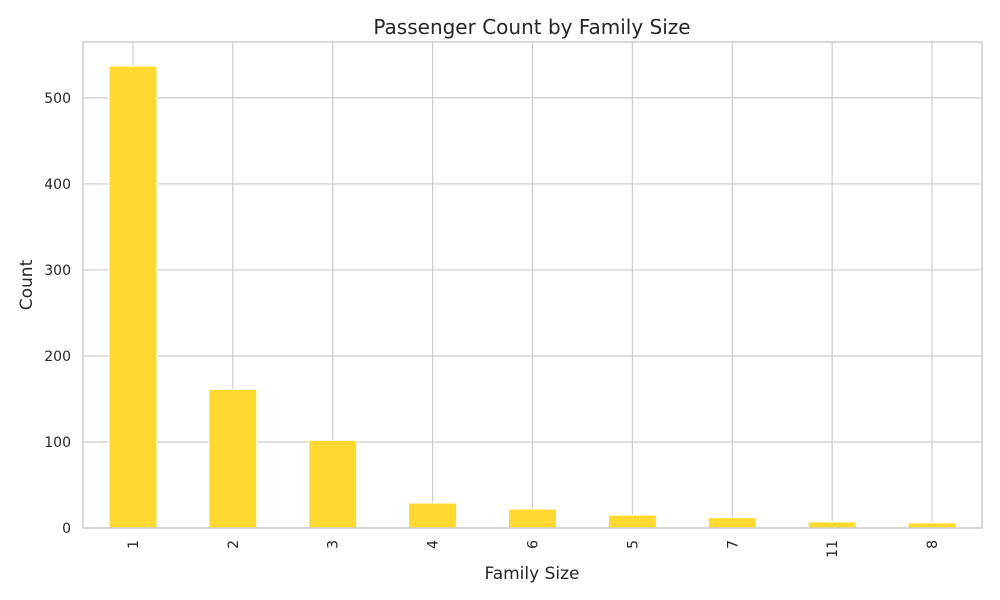  I want to click on x-tick-labels: 1 2 3 4 6 5 7 11 8, so click(533, 549).